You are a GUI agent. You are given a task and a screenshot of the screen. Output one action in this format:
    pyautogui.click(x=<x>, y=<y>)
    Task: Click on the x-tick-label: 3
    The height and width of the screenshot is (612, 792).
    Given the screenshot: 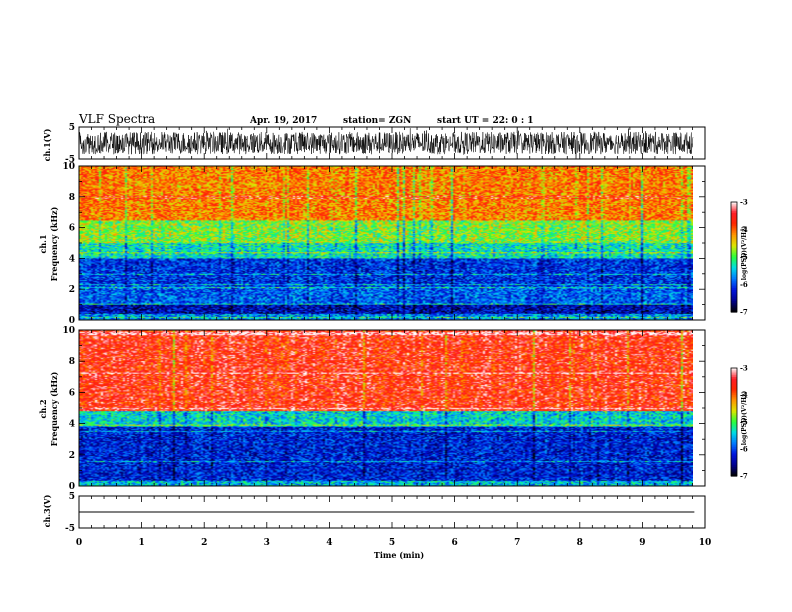 What is the action you would take?
    pyautogui.click(x=267, y=543)
    